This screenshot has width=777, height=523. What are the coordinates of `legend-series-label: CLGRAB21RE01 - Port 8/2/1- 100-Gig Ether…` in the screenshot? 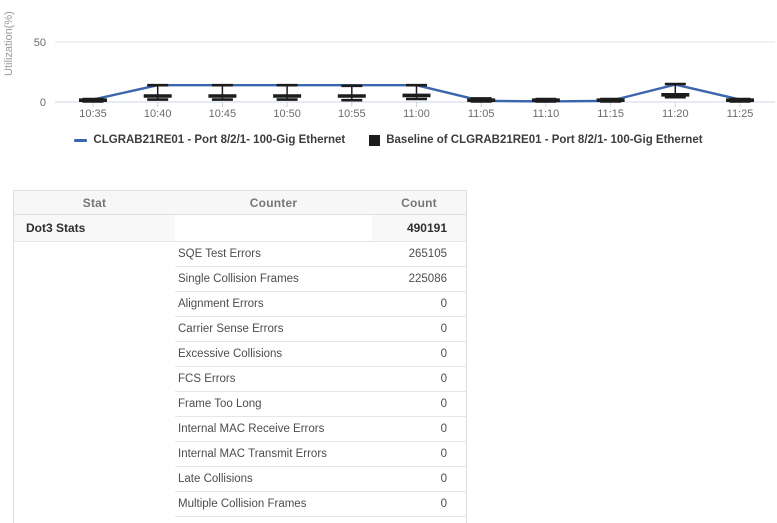 It's located at (219, 140).